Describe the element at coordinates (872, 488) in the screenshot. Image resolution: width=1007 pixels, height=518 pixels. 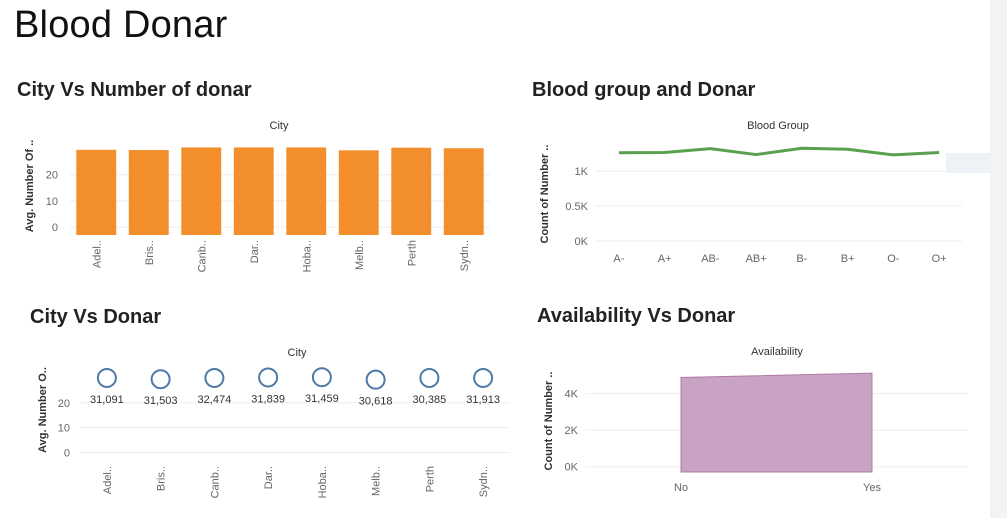
I see `x-tick-label: Yes` at that location.